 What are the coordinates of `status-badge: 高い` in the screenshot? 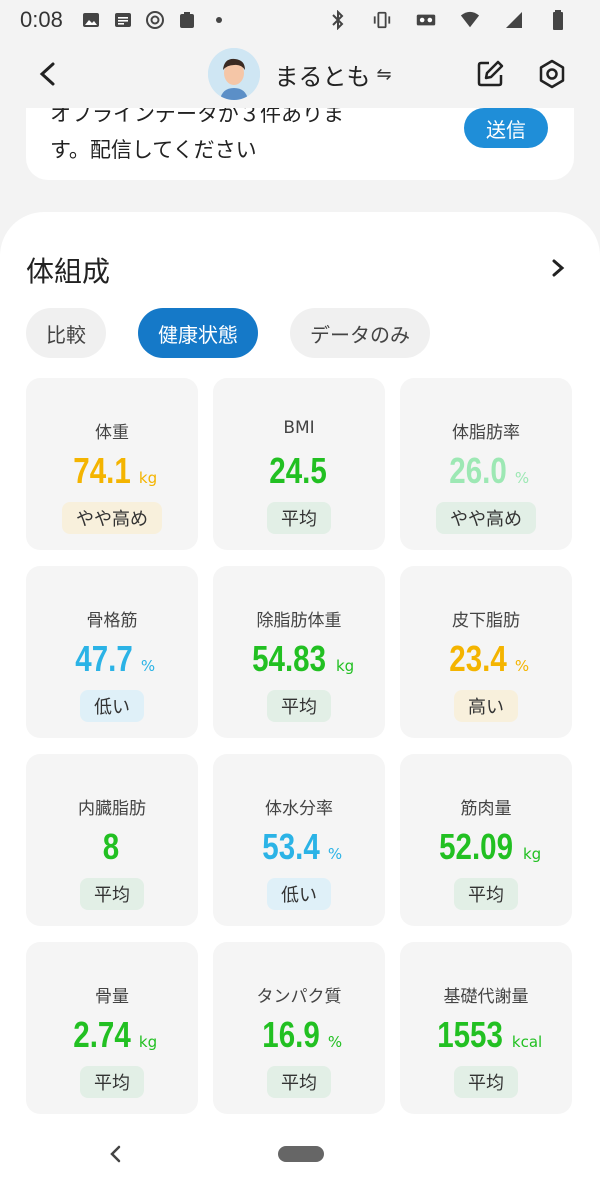 It's located at (486, 706).